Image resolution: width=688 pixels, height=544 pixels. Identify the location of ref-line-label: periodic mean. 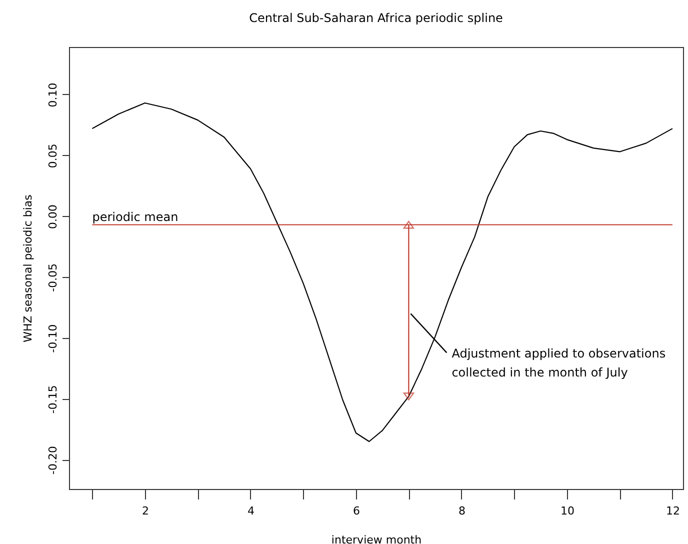
(135, 217).